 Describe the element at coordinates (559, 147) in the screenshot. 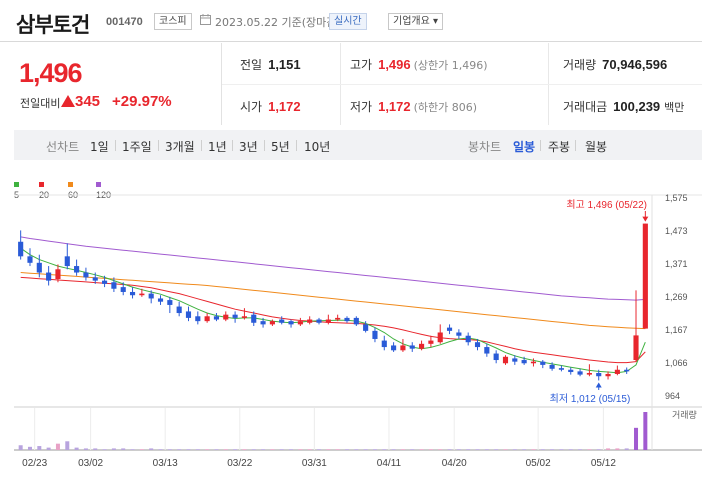

I see `candle-weekly: 주봉` at that location.